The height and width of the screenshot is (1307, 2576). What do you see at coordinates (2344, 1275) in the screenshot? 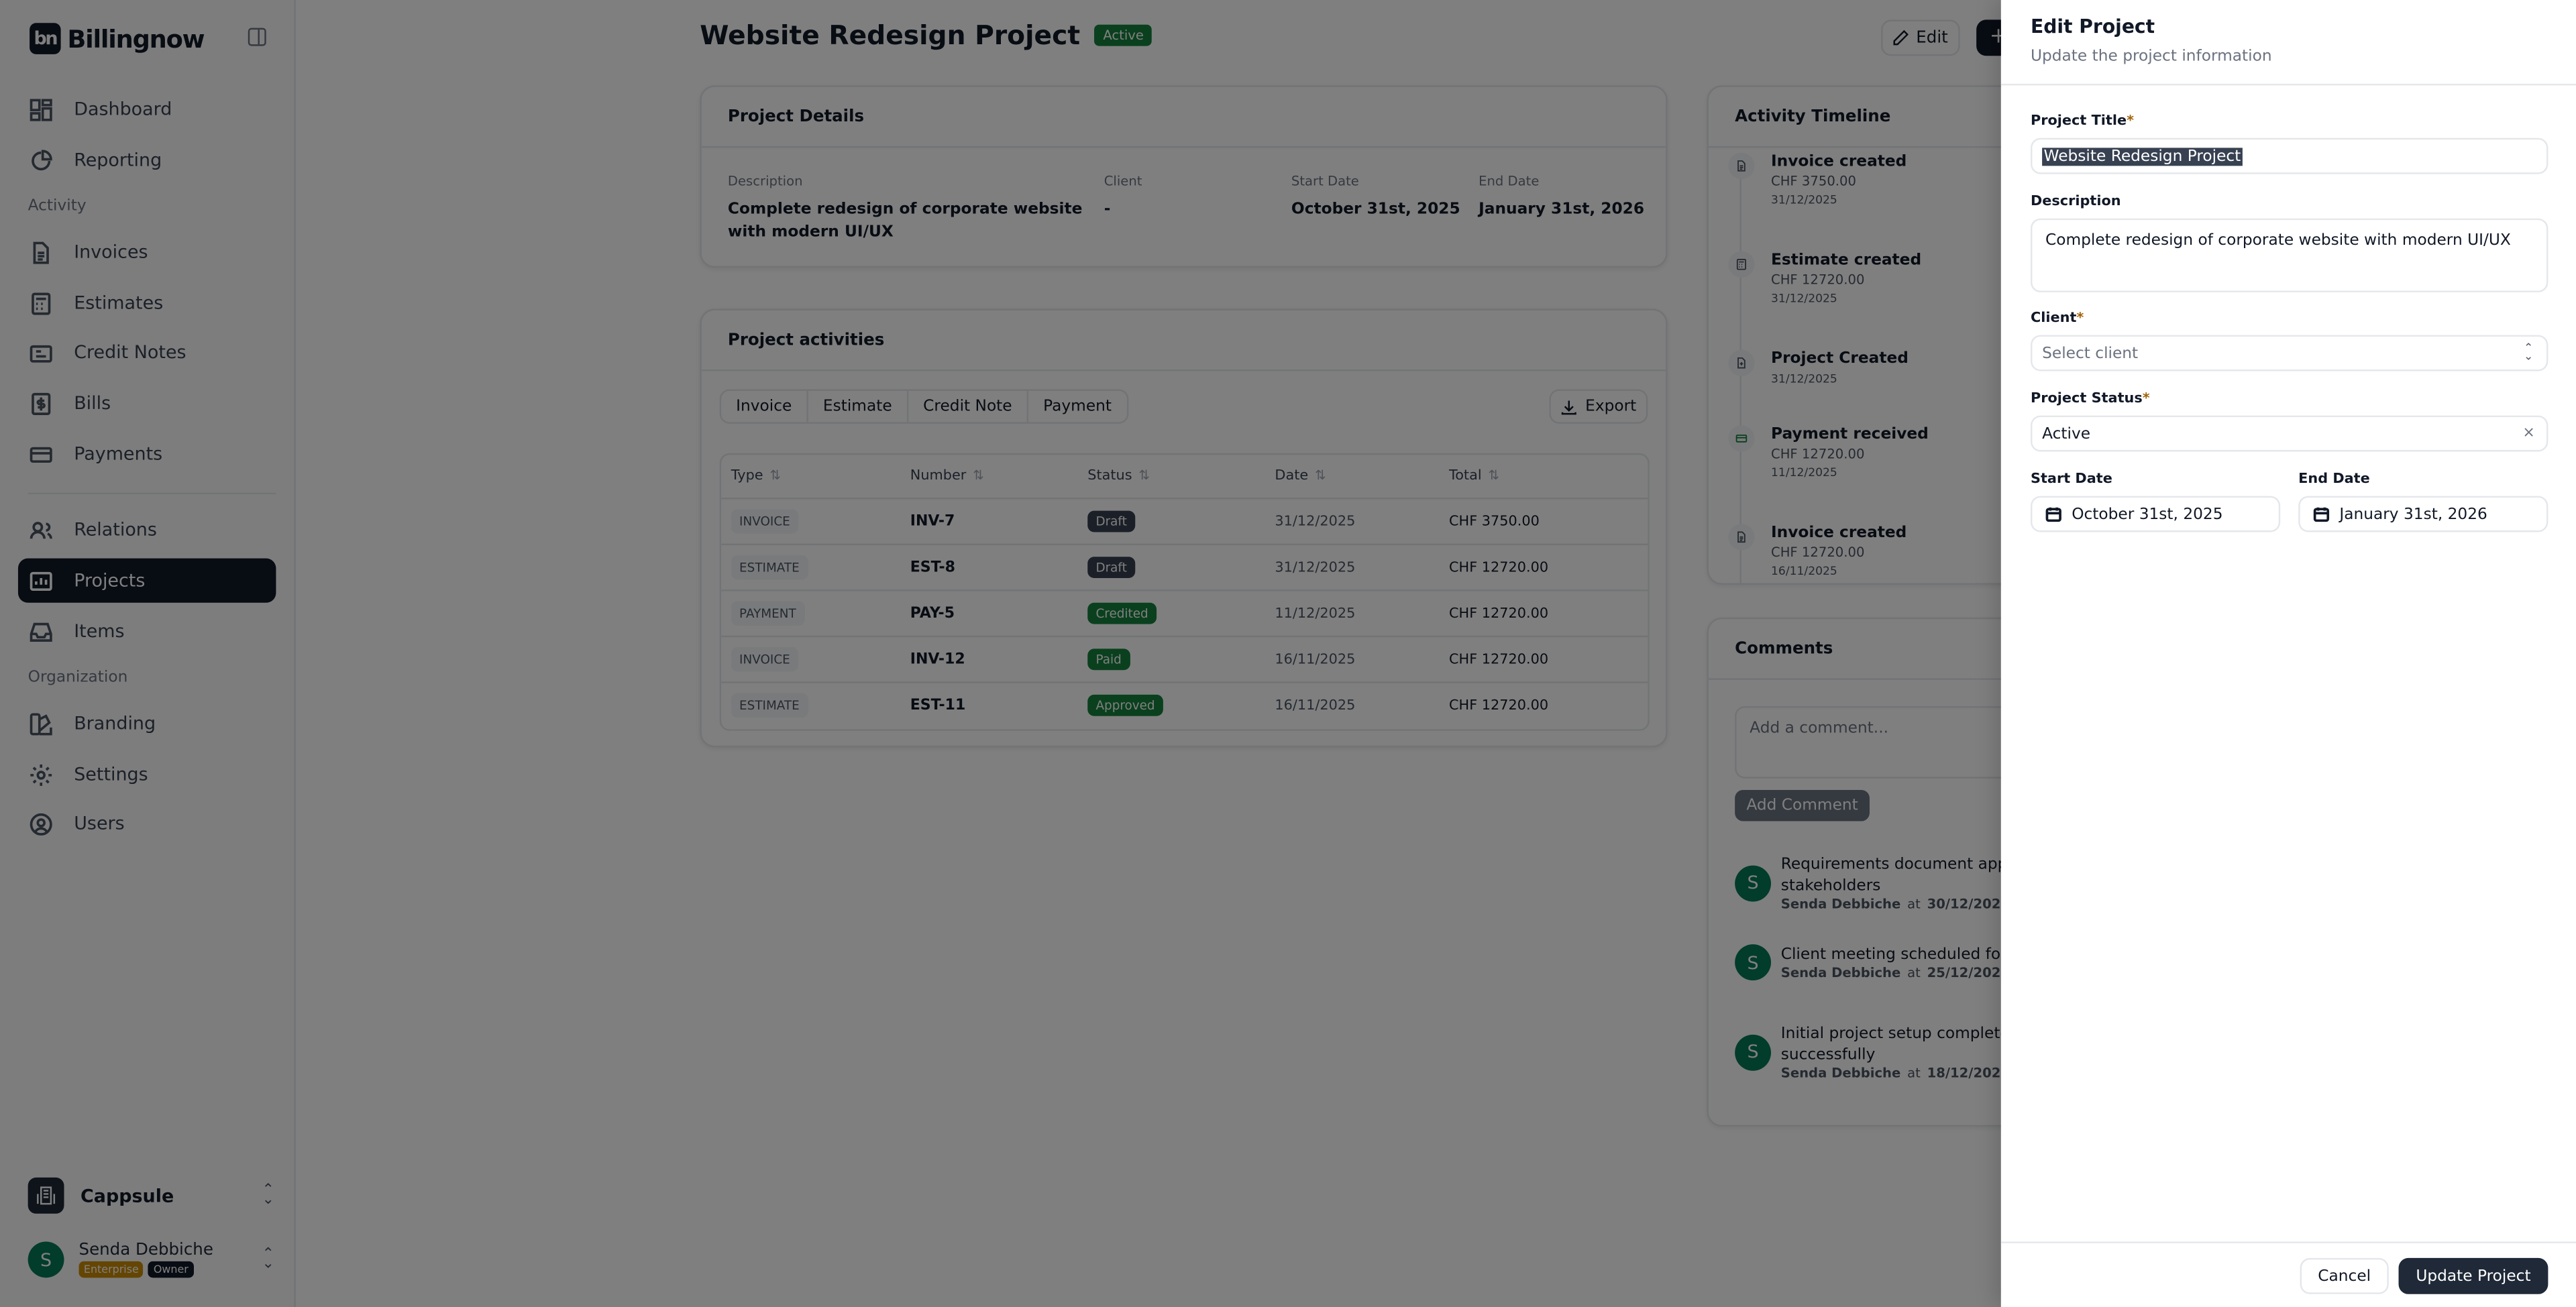
I see `cancel-button: Cancel` at bounding box center [2344, 1275].